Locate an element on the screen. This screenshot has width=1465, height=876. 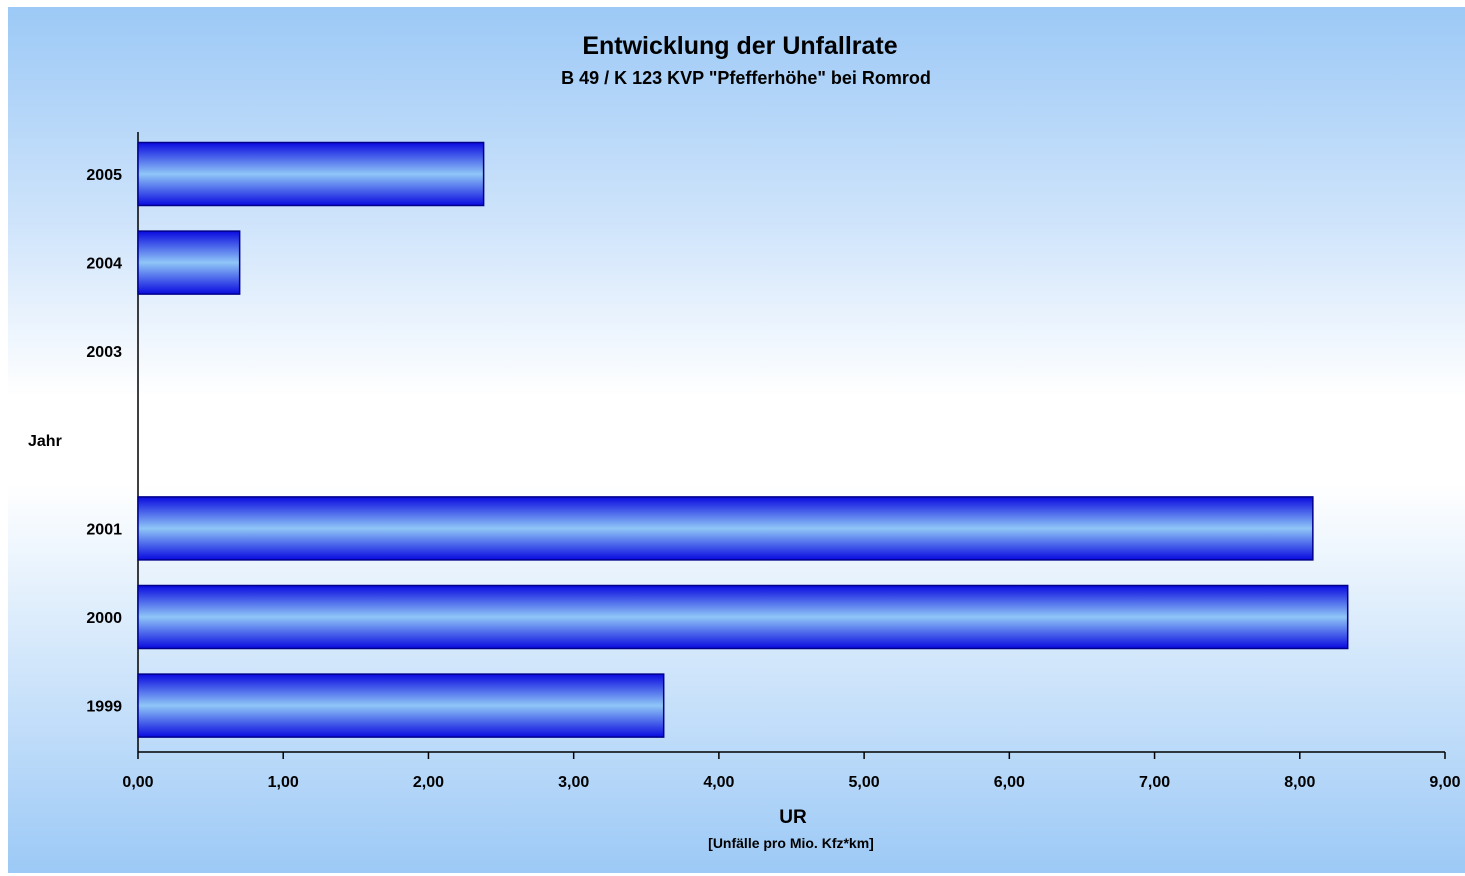
chart-title: Entwicklung der Unfallrate is located at coordinates (739, 46).